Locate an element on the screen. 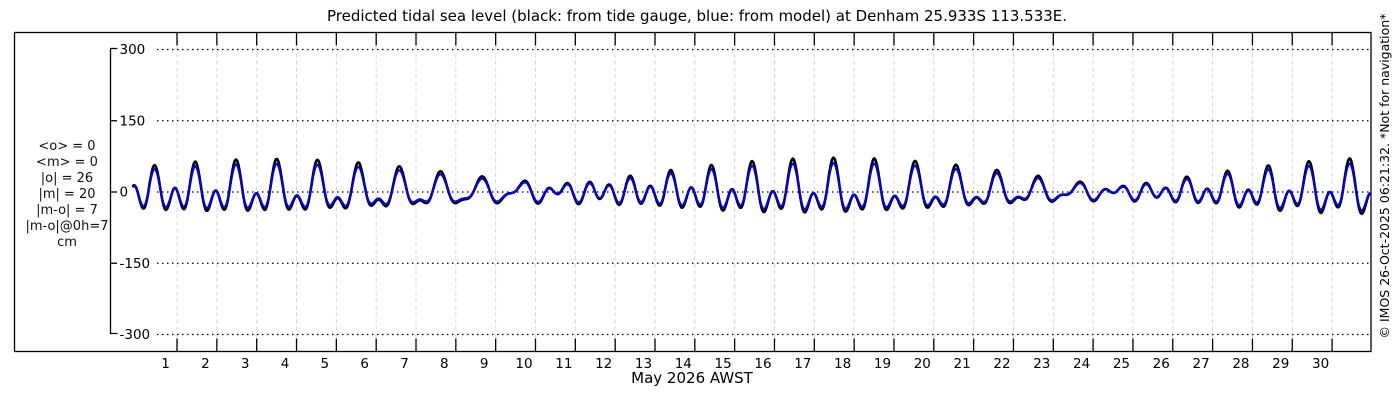 This screenshot has width=1400, height=400. x-tick-label: 18 is located at coordinates (842, 364).